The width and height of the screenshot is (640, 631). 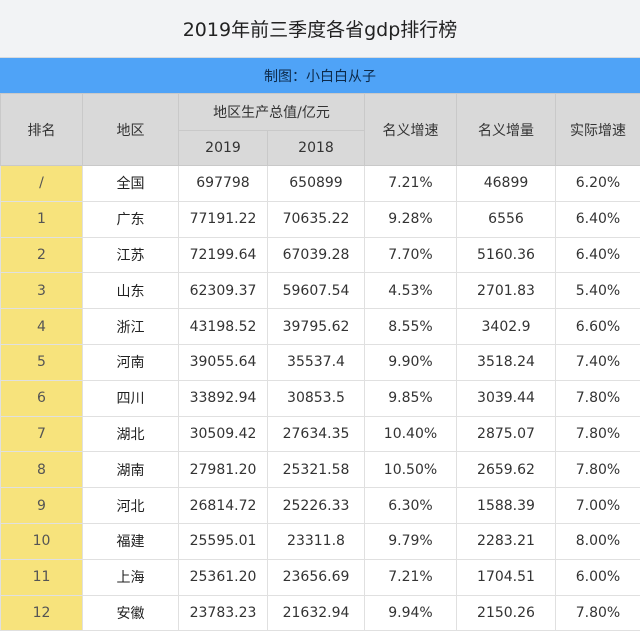 What do you see at coordinates (506, 219) in the screenshot?
I see `nominal-increase-cell: 6556` at bounding box center [506, 219].